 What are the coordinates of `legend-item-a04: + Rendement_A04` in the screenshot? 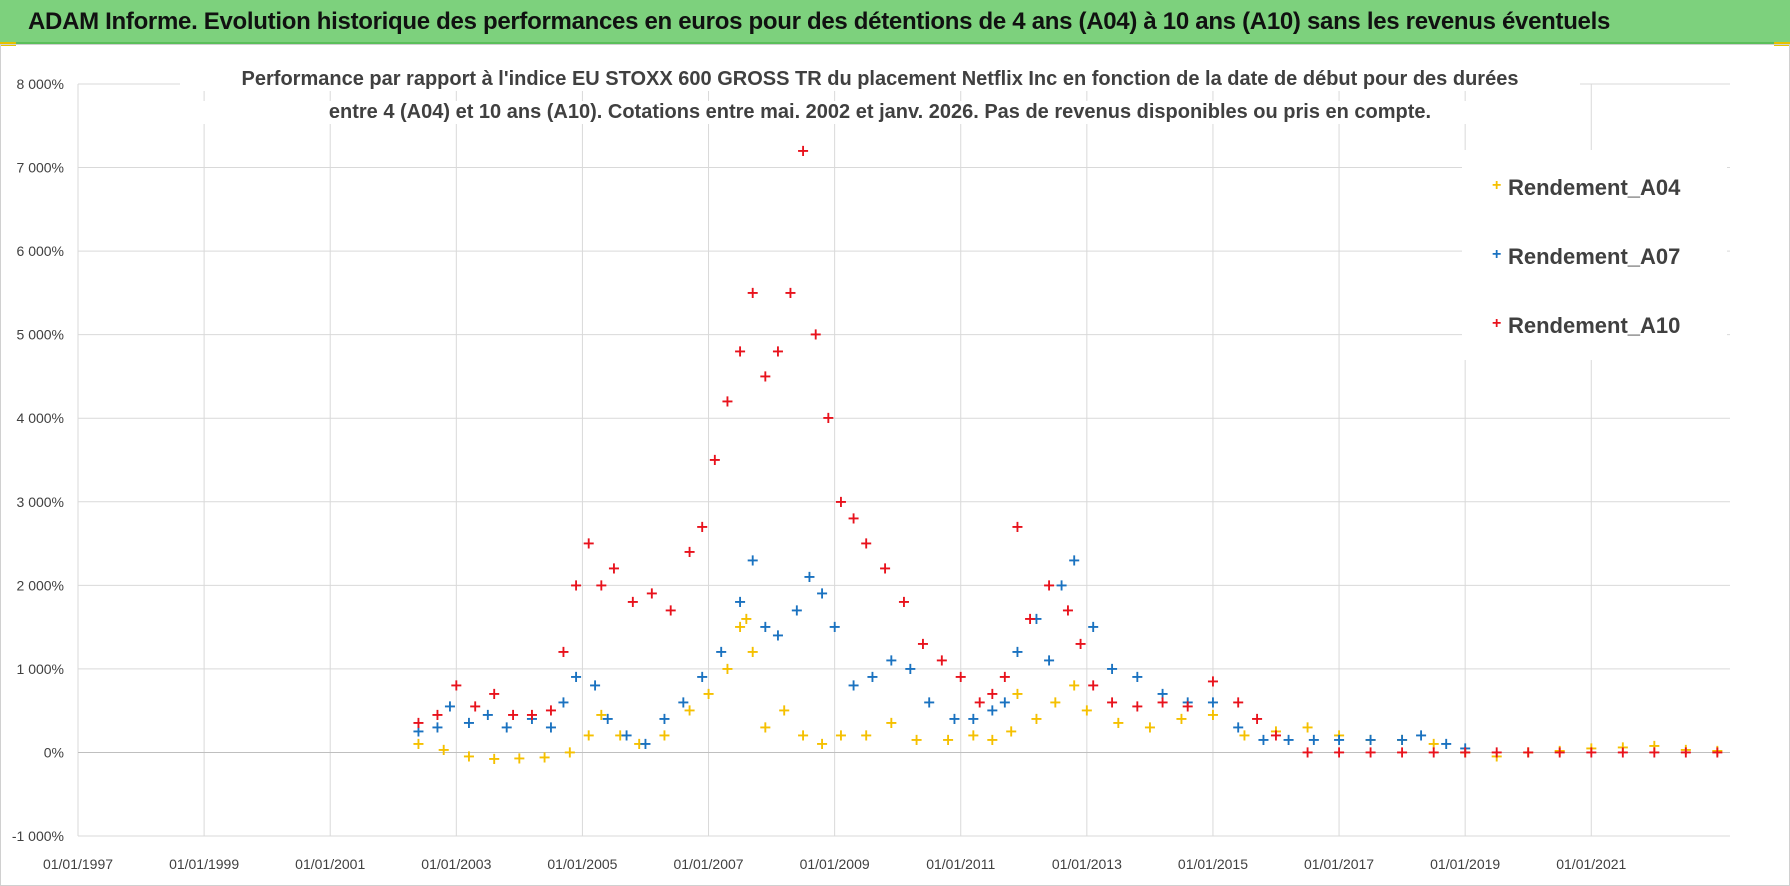 It's located at (1586, 188).